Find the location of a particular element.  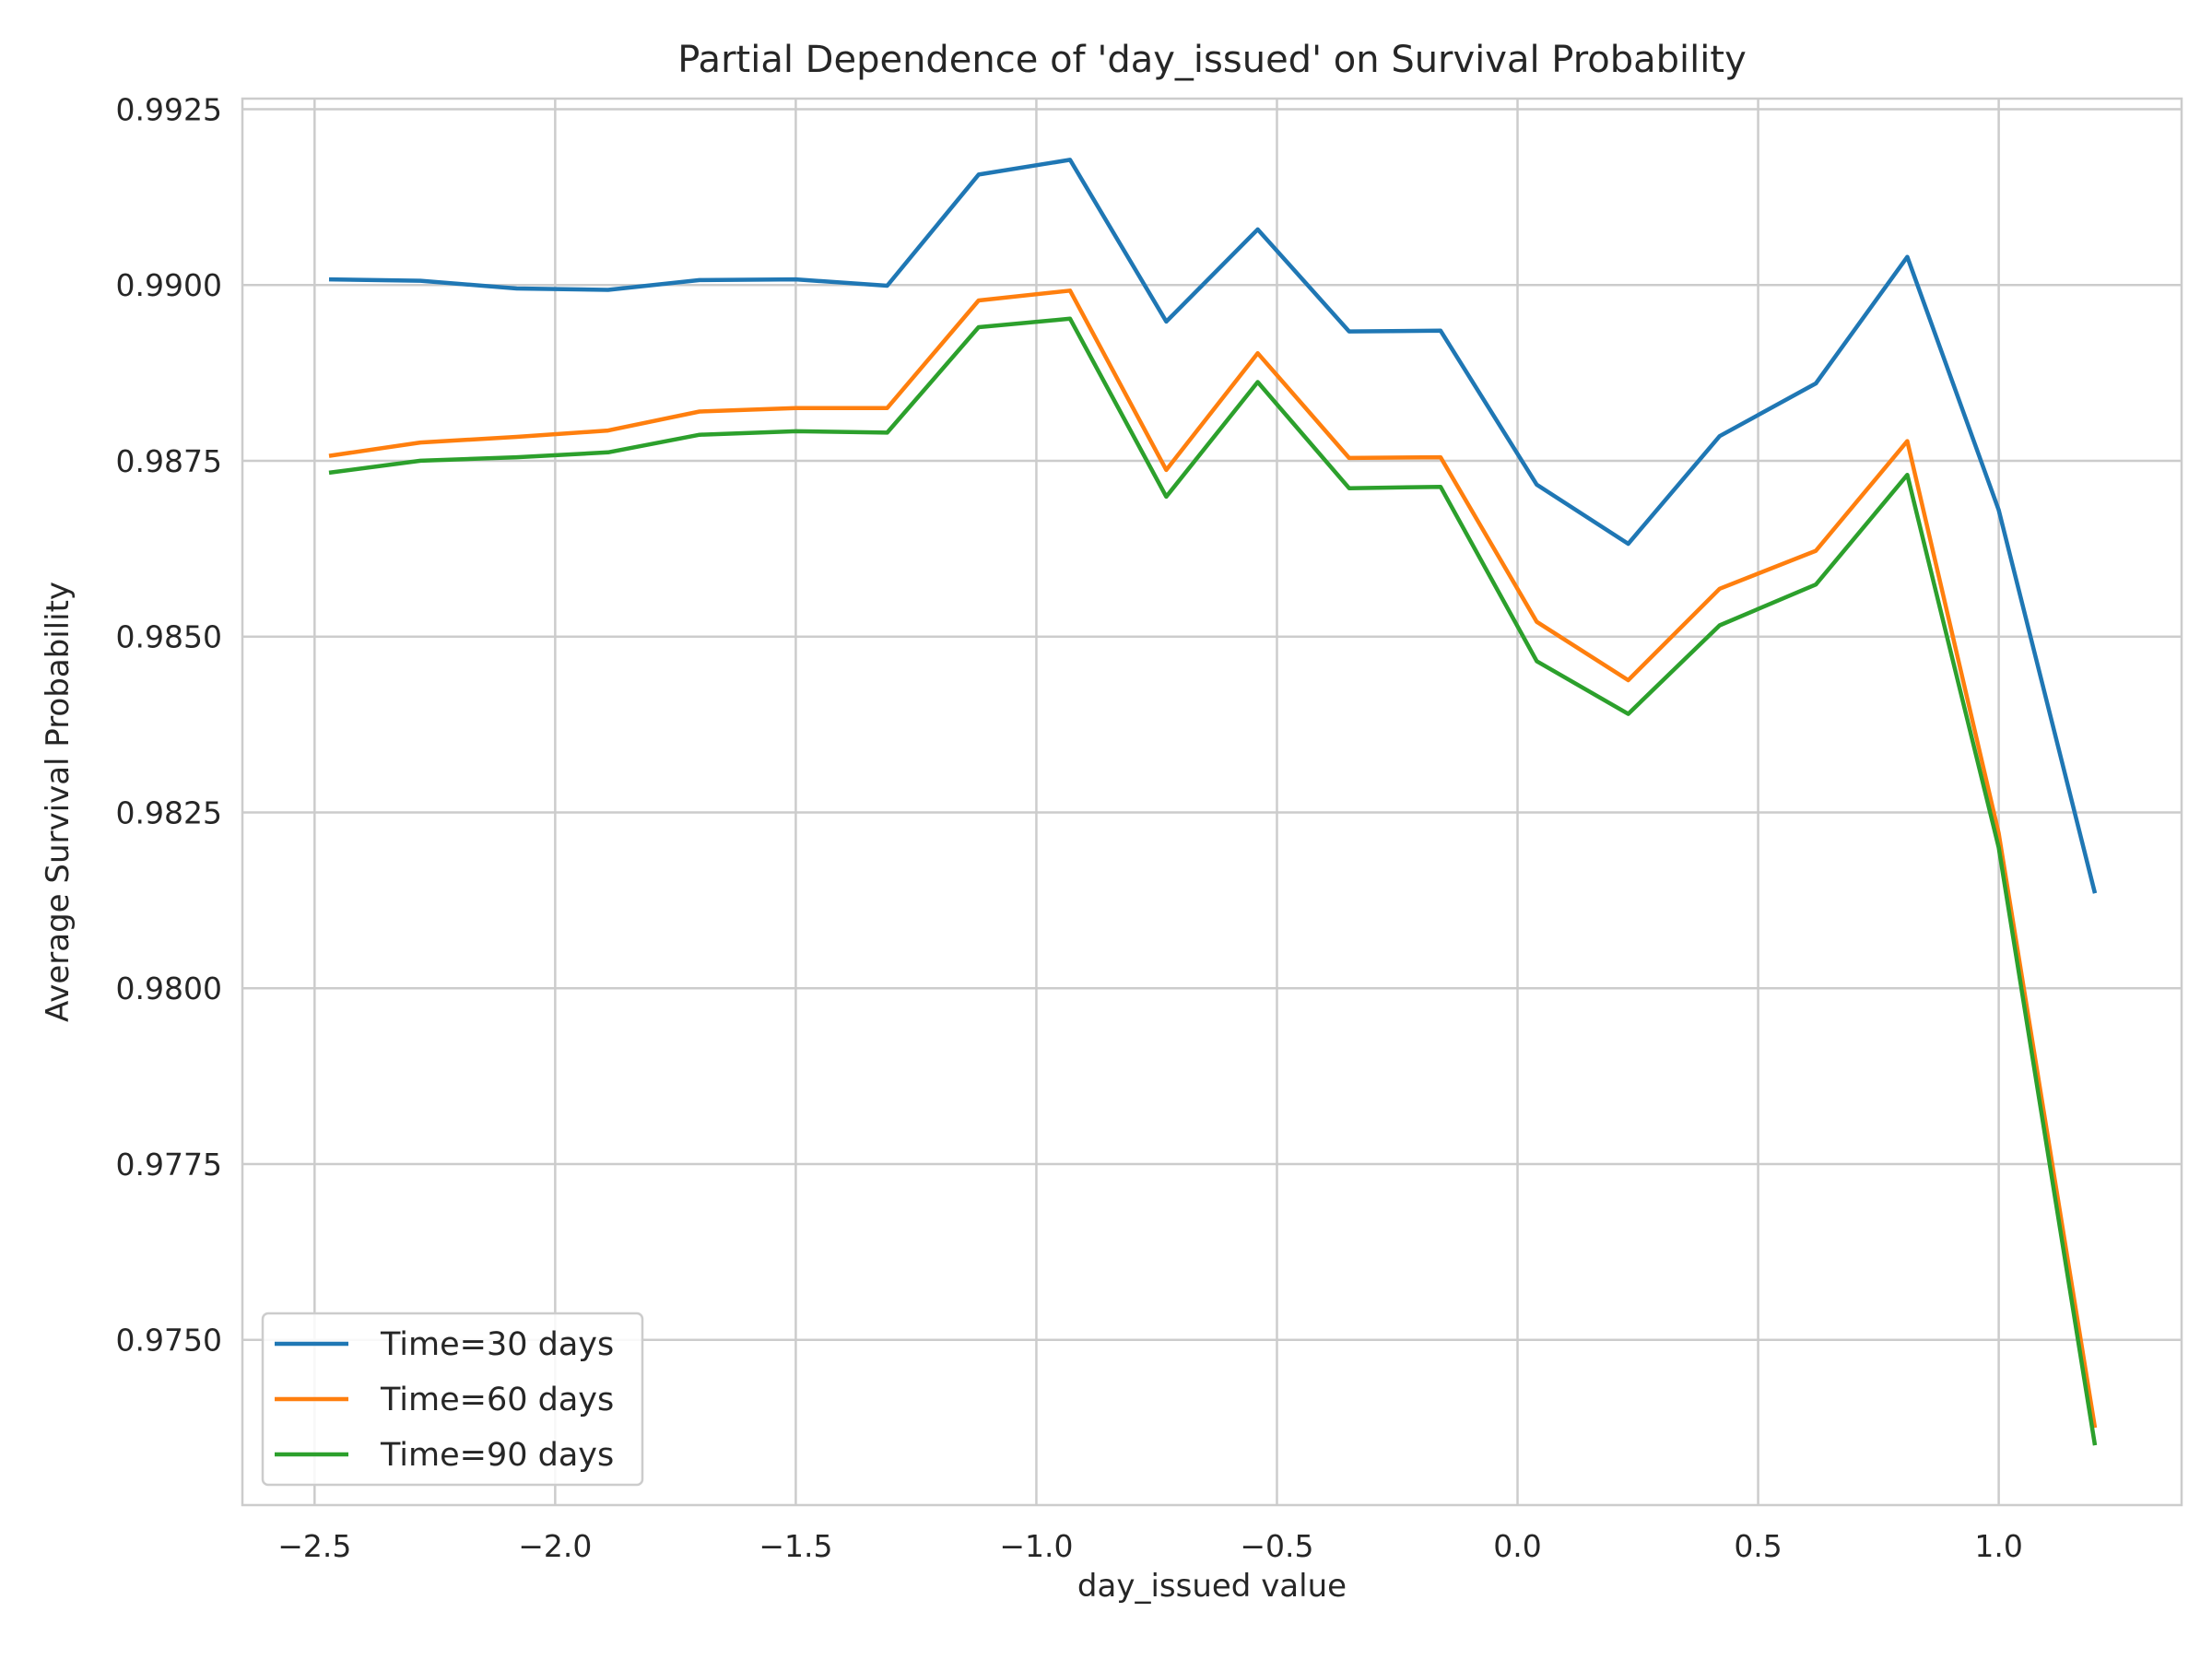

x-tick-label: −1.0 is located at coordinates (1036, 1546).